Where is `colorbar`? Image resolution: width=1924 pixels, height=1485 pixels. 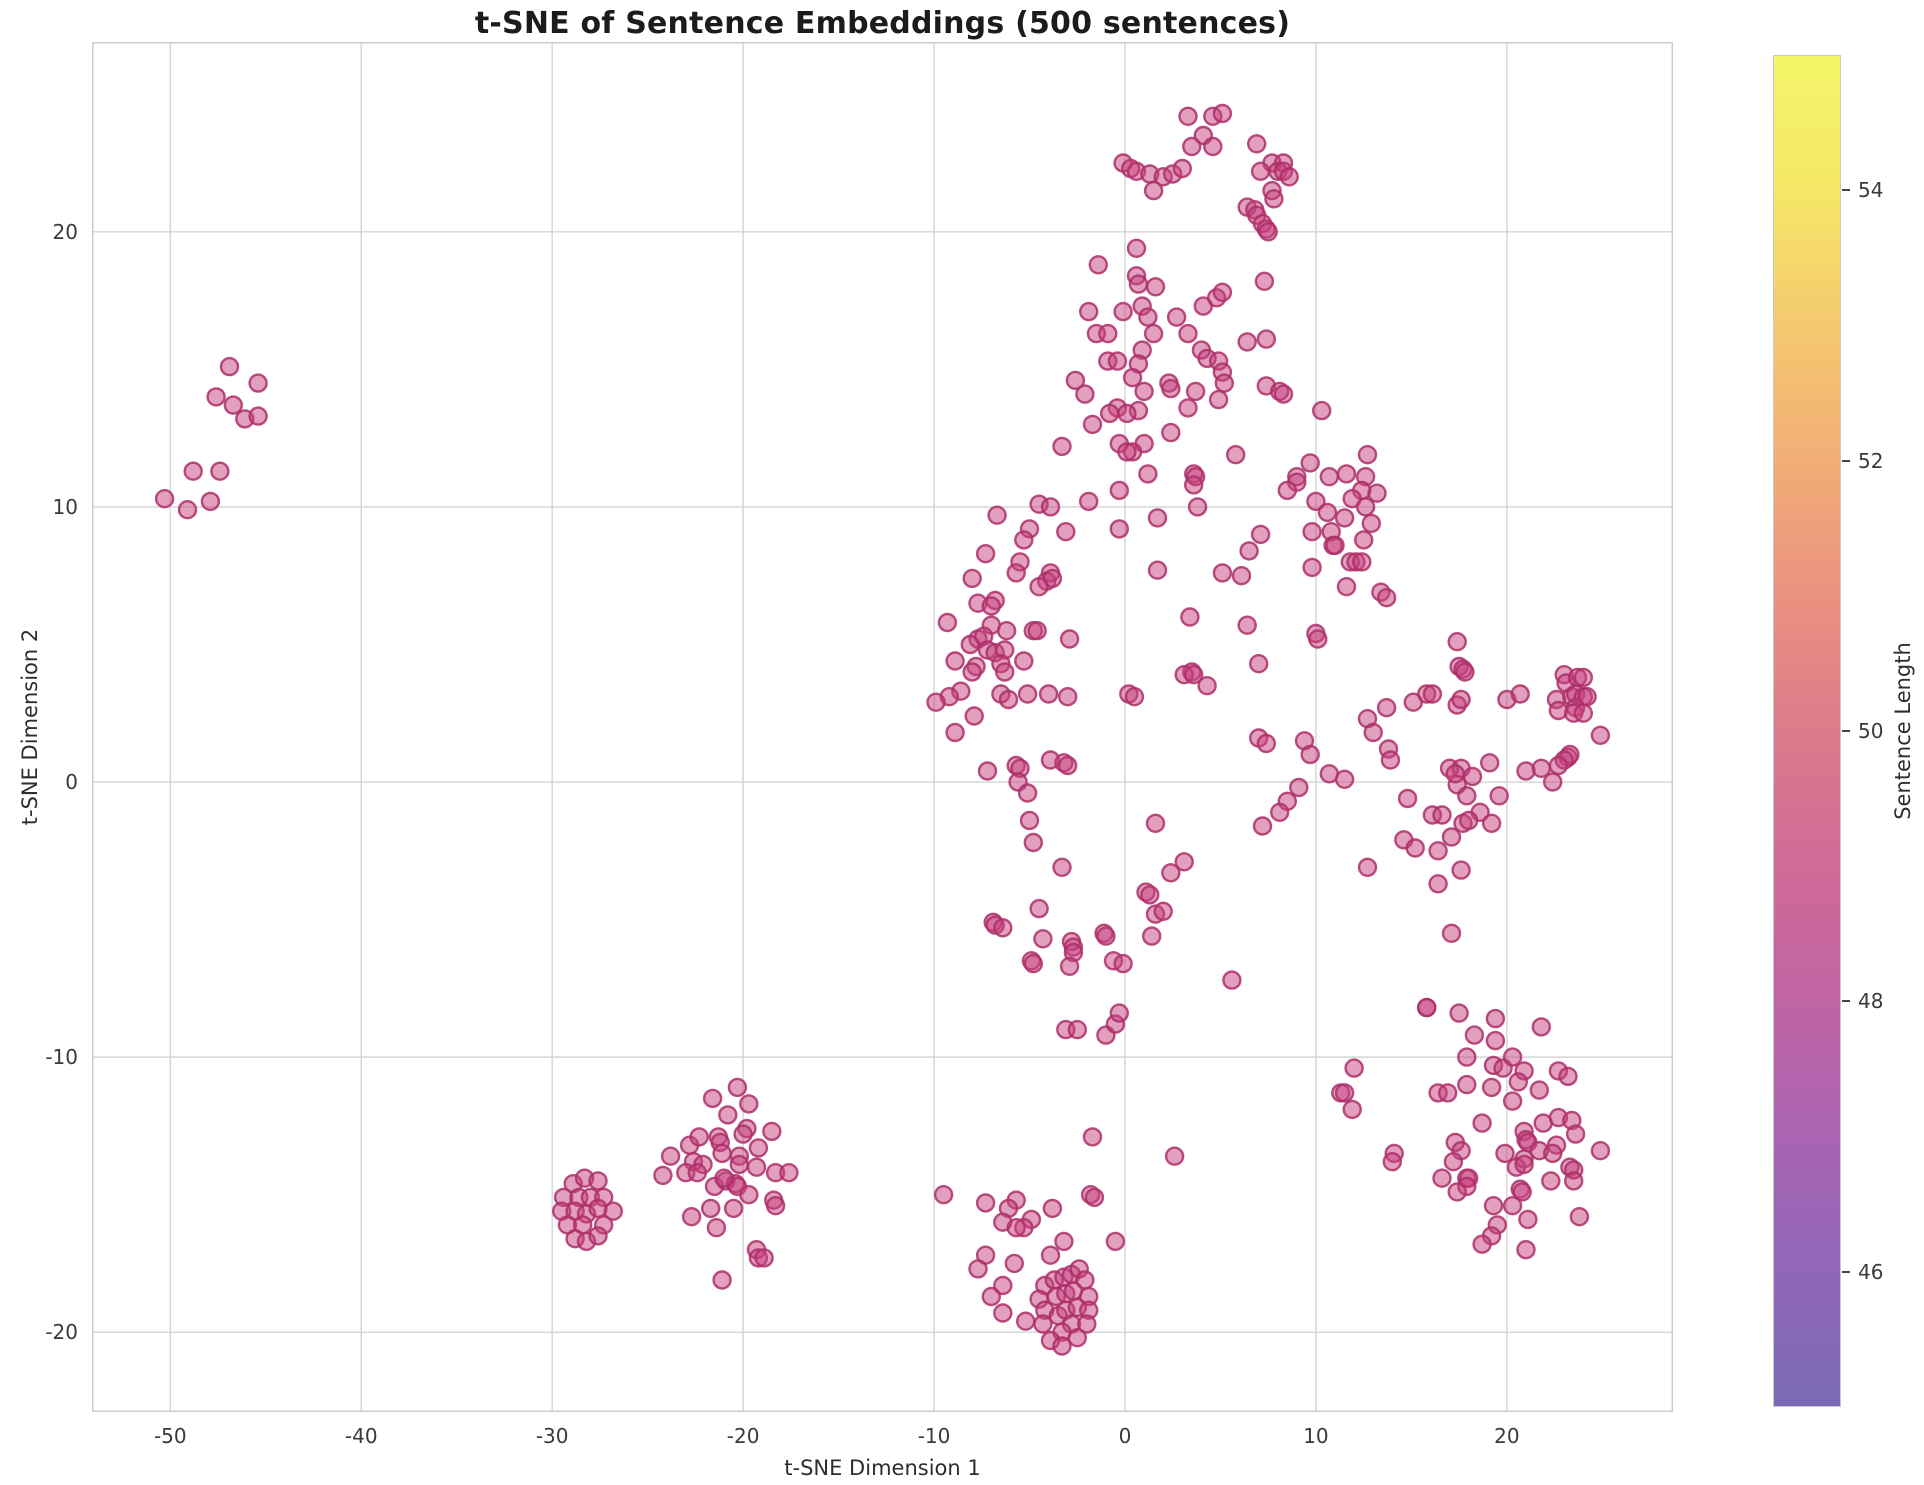 colorbar is located at coordinates (1807, 731).